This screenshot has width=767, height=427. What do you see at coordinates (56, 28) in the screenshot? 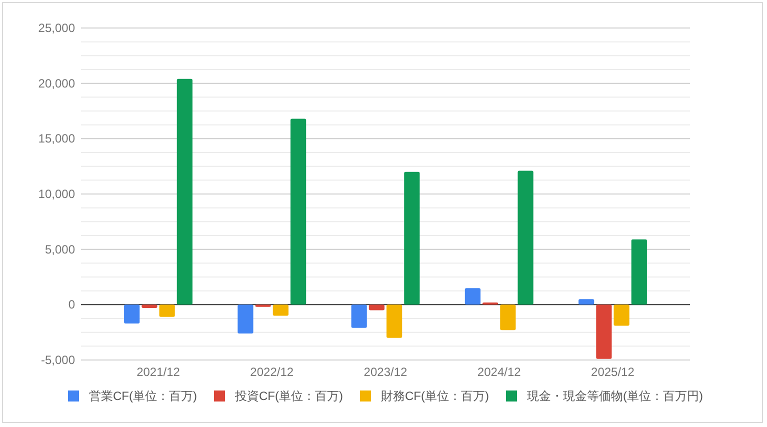
I see `y-tick-label: 25,000` at bounding box center [56, 28].